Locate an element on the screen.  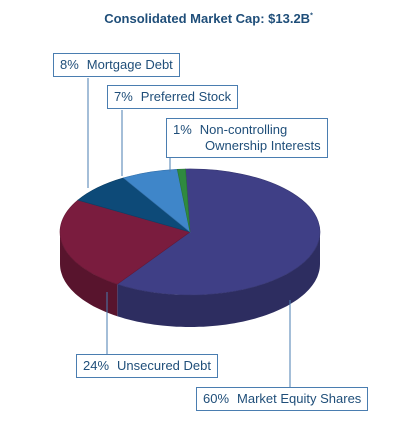
chart-title: Consolidated Market Cap: $13.2B* is located at coordinates (208, 18).